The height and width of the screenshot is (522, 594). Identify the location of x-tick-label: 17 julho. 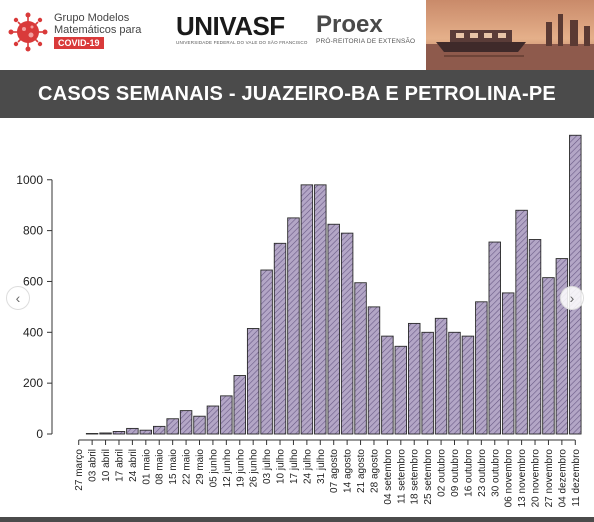
(294, 466).